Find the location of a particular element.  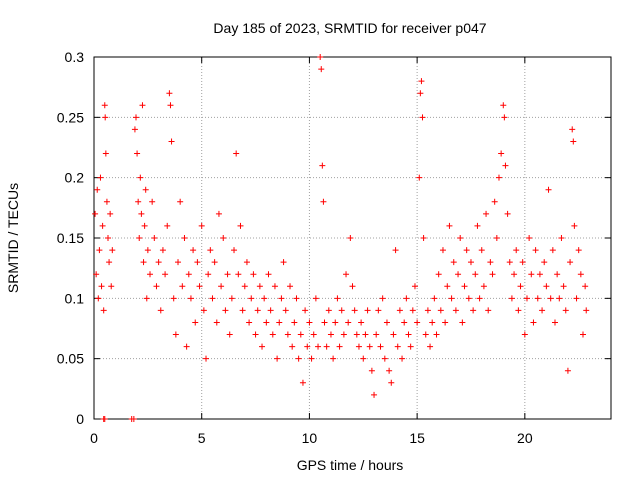

x-tick-label: 10 is located at coordinates (310, 438).